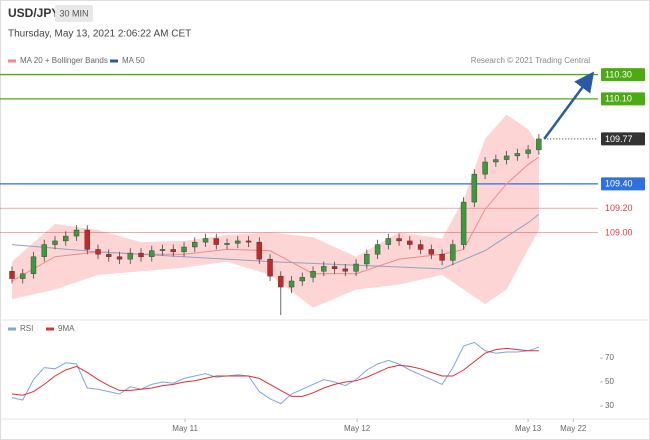 This screenshot has height=440, width=650. Describe the element at coordinates (619, 208) in the screenshot. I see `level-label: 109.20` at that location.